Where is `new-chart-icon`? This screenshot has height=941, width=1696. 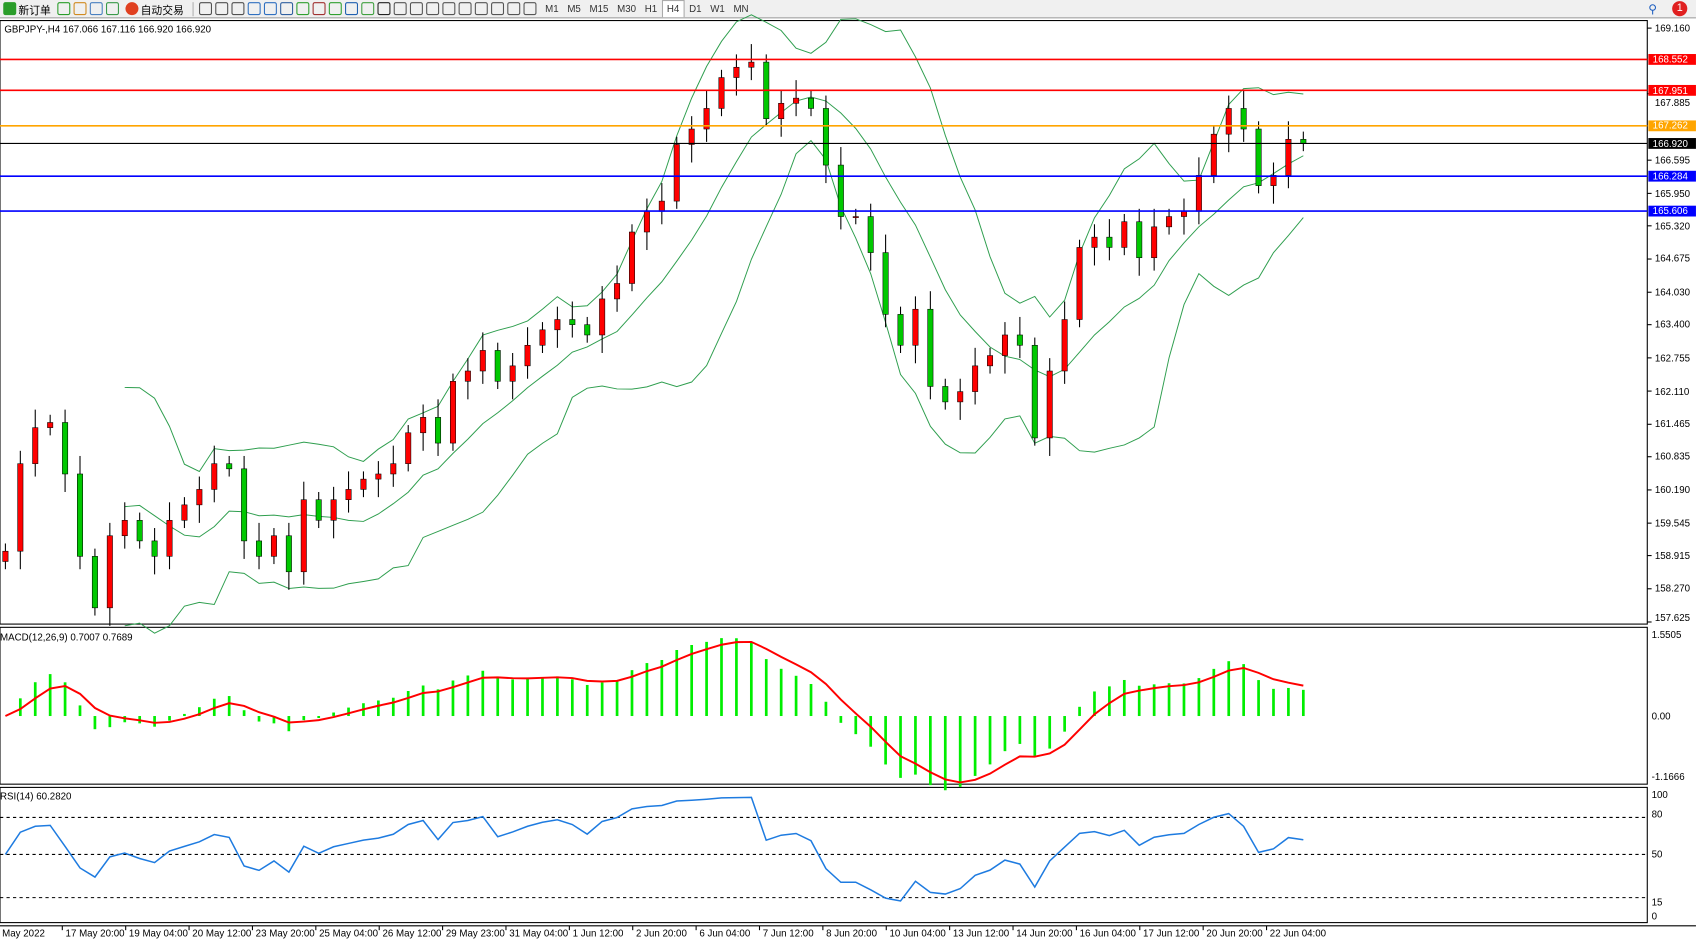
new-chart-icon is located at coordinates (64, 9).